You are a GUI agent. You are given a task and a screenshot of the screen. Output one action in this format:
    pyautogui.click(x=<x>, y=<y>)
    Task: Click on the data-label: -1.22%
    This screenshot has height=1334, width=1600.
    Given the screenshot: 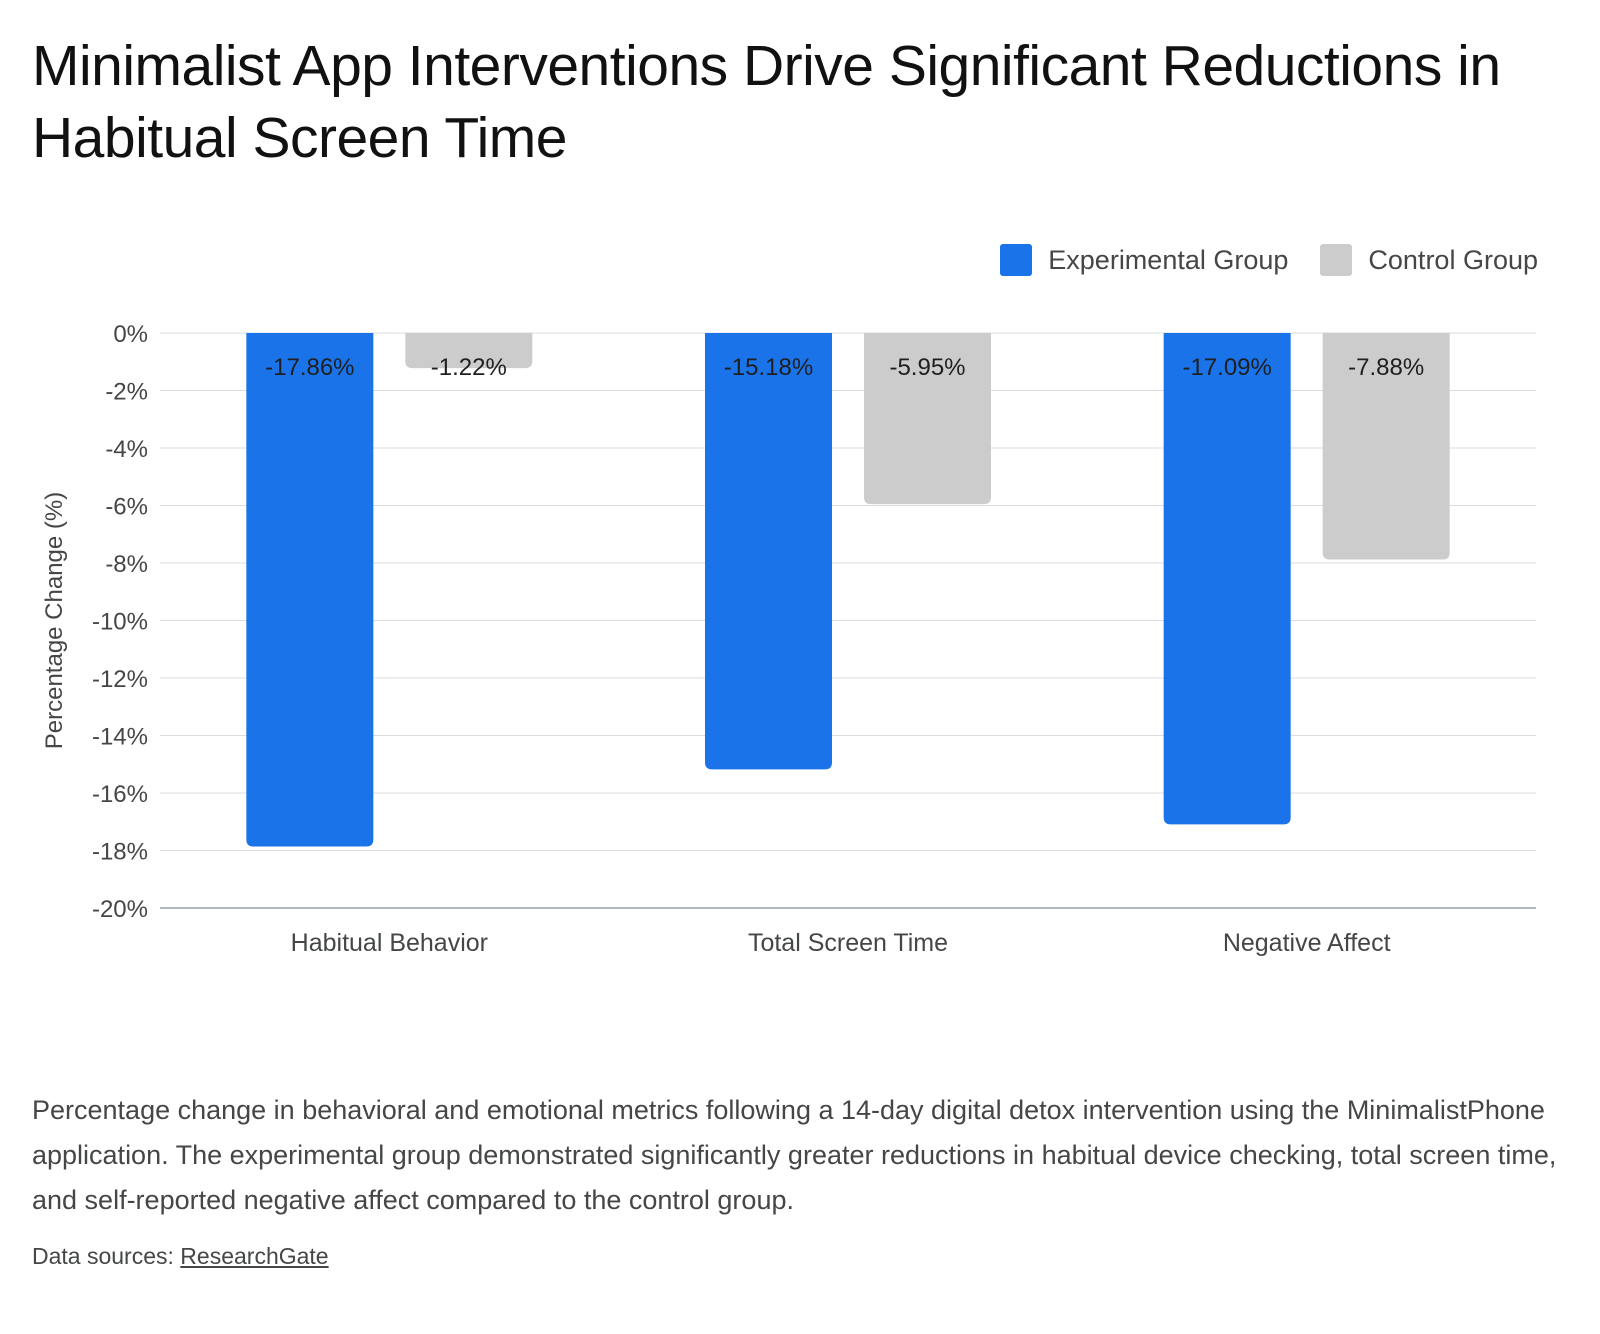 What is the action you would take?
    pyautogui.click(x=469, y=367)
    